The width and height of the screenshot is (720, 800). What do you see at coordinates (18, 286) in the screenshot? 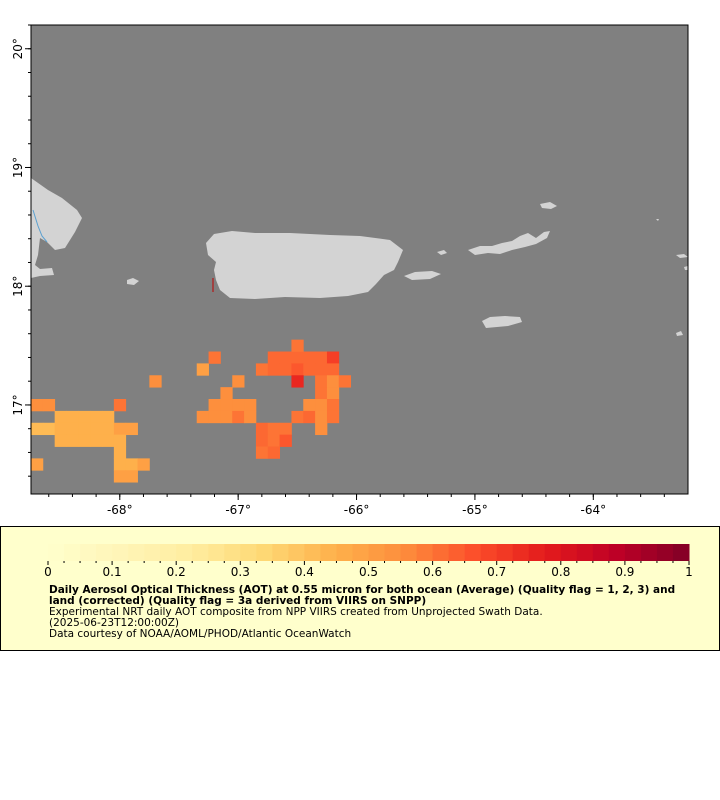
I see `lat-tick-label: 18°` at bounding box center [18, 286].